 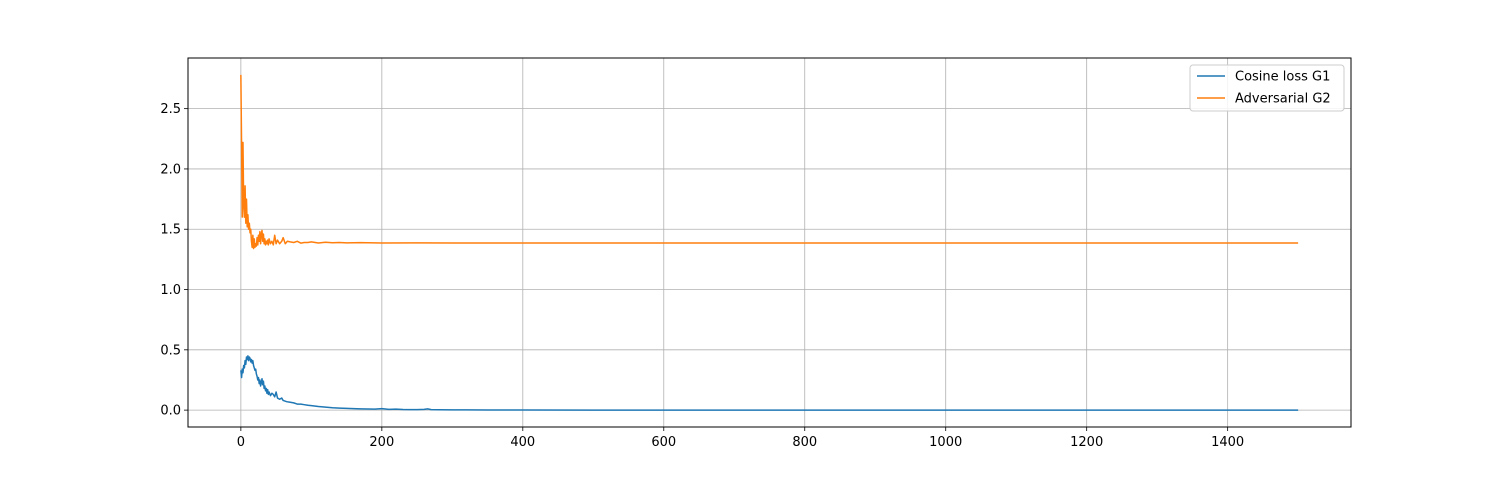 What do you see at coordinates (522, 442) in the screenshot?
I see `x-tick-label: 400` at bounding box center [522, 442].